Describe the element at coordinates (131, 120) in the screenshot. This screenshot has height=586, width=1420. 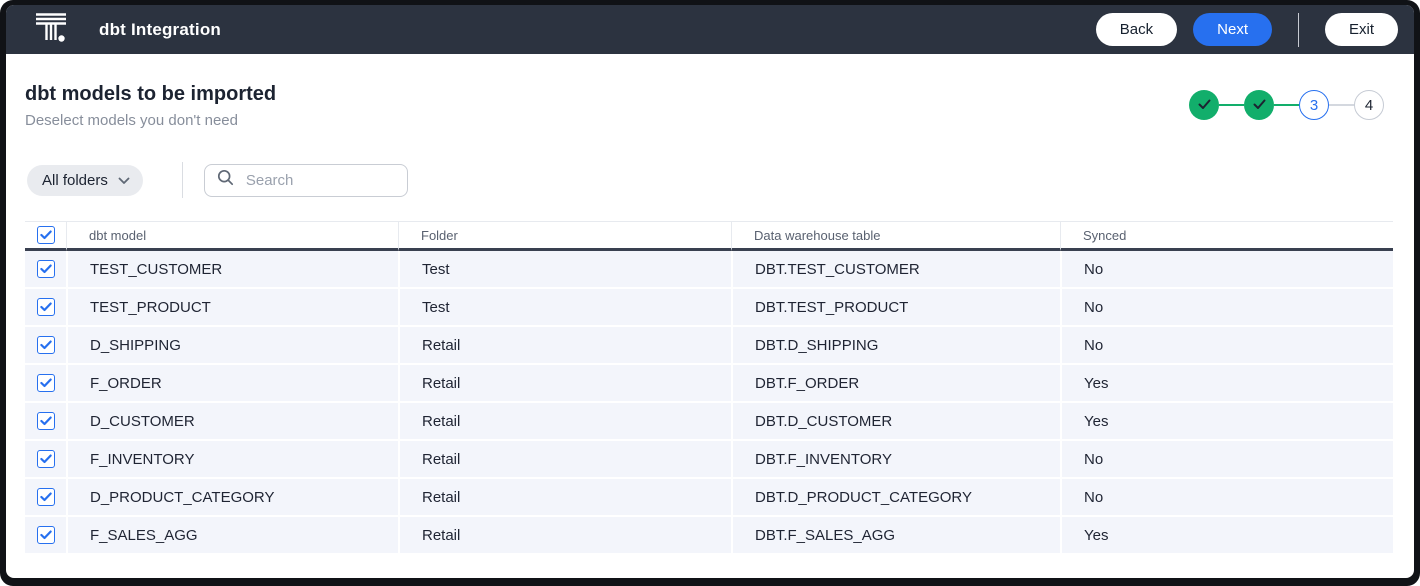
I see `section-subtitle: Deselect models you don't need` at that location.